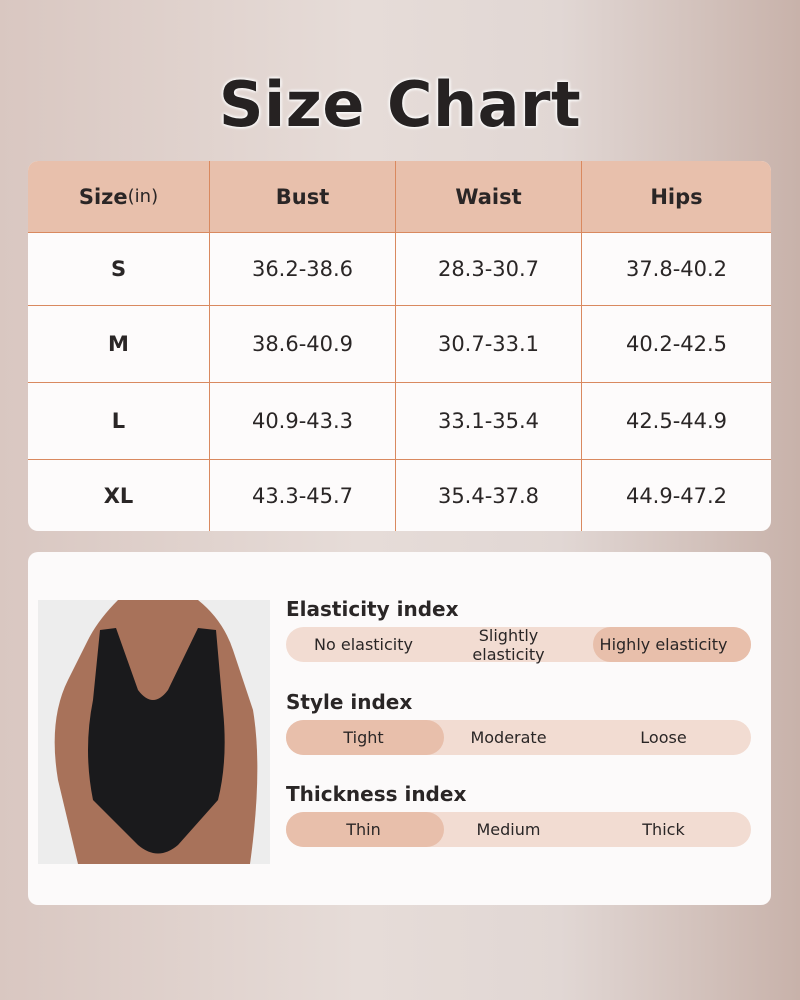 Image resolution: width=800 pixels, height=1000 pixels. Describe the element at coordinates (119, 495) in the screenshot. I see `size-cell: XL` at that location.